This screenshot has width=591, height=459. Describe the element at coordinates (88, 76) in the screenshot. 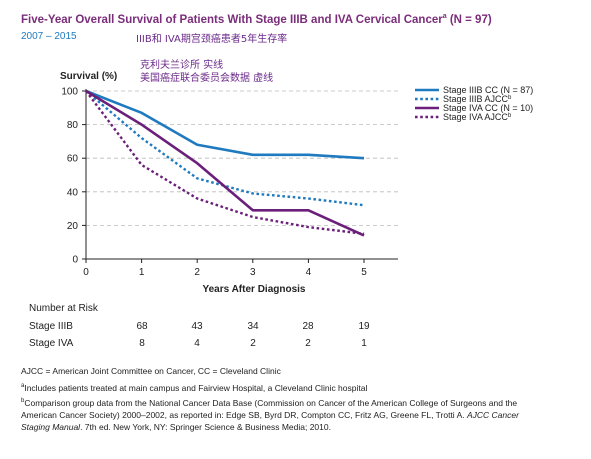

I see `y-axis-title: Survival (%)` at that location.